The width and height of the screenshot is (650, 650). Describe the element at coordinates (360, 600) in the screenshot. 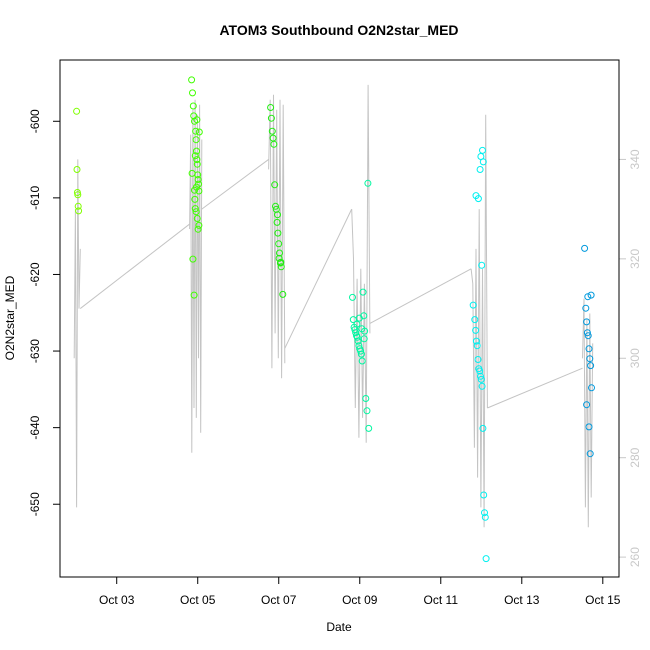

I see `x-tick-label: Oct 09` at that location.